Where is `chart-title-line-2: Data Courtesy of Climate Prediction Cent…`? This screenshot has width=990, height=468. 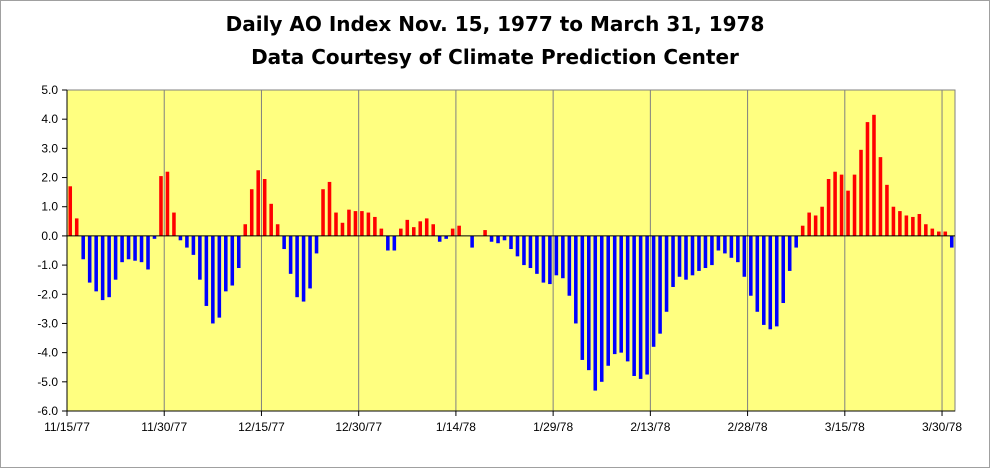 chart-title-line-2: Data Courtesy of Climate Prediction Cent… is located at coordinates (495, 57).